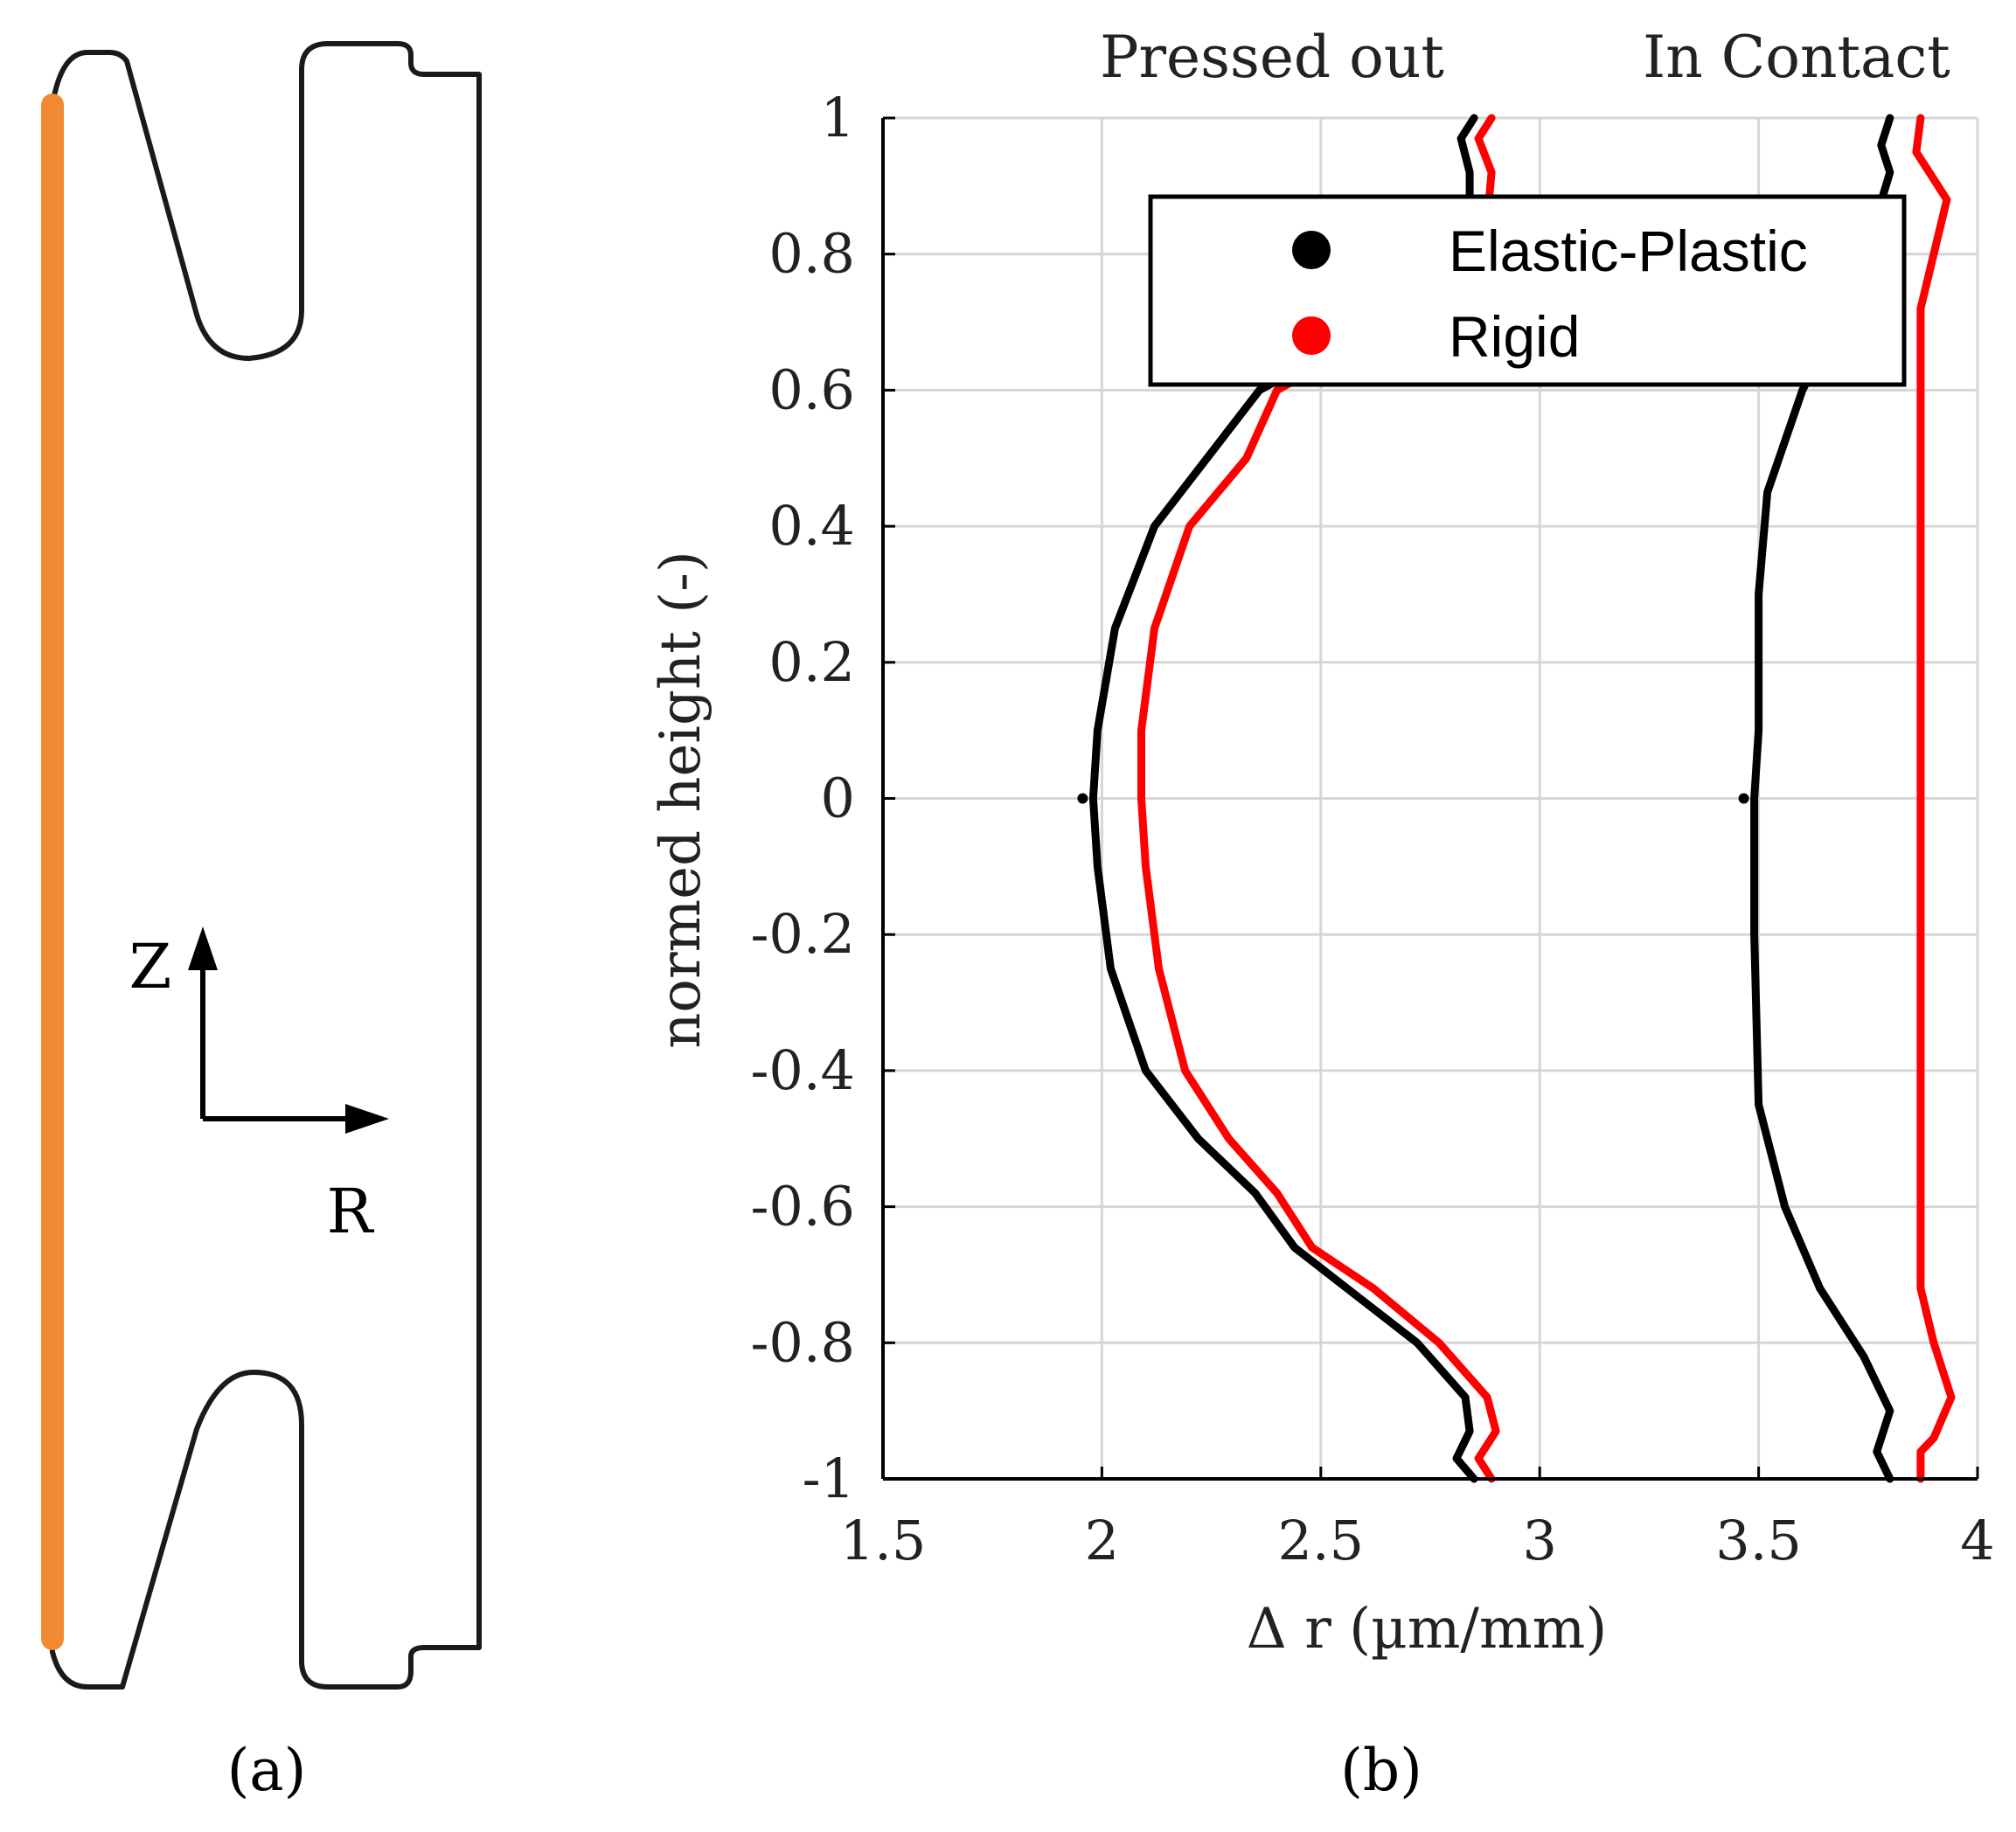 The image size is (2016, 1832). I want to click on r-arrow-icon, so click(367, 1119).